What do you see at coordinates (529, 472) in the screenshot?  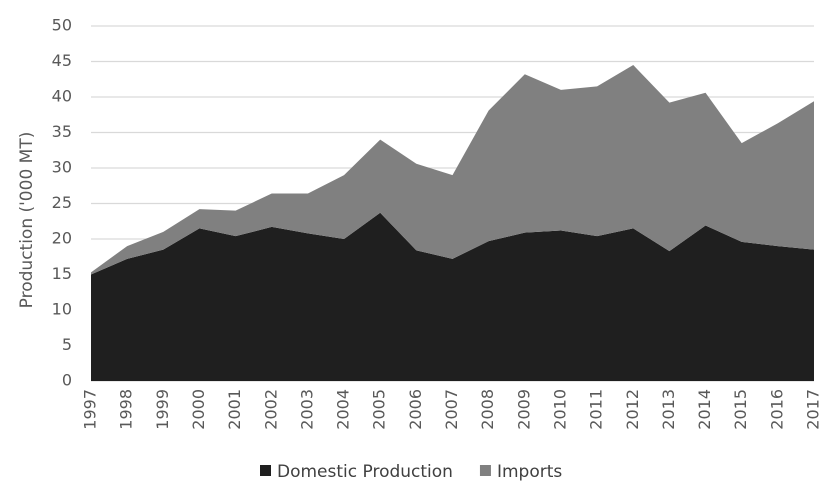 I see `legend-label-imports: Imports` at bounding box center [529, 472].